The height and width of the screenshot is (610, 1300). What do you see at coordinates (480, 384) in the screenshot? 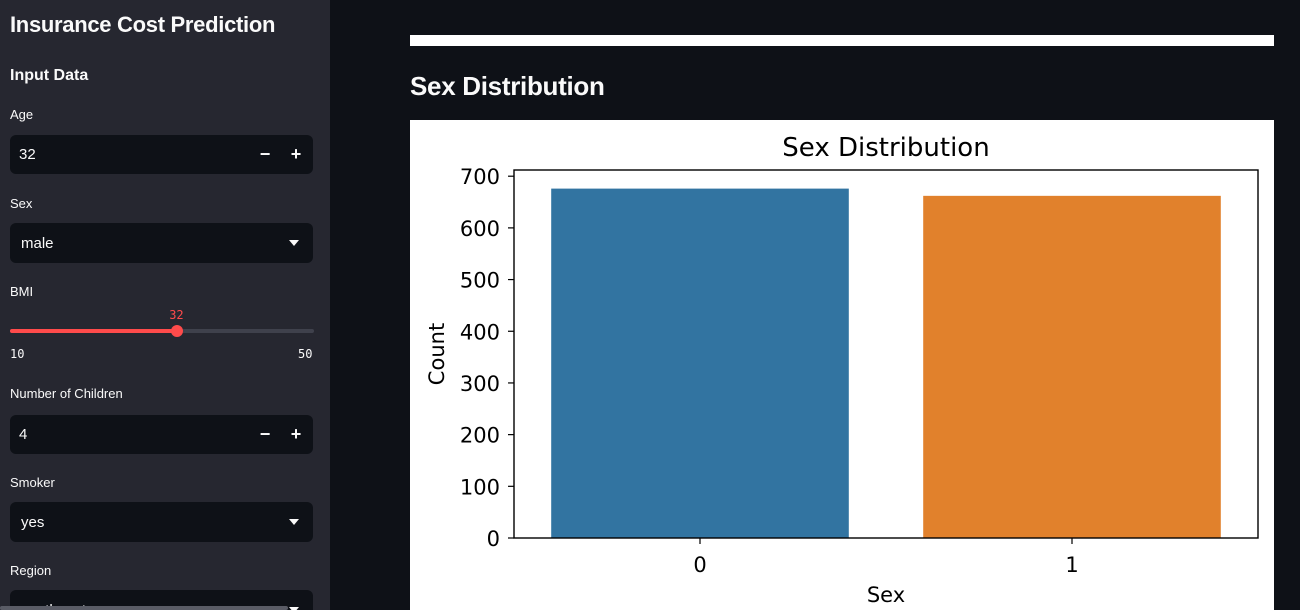
I see `y-tick-label-300: 300` at bounding box center [480, 384].